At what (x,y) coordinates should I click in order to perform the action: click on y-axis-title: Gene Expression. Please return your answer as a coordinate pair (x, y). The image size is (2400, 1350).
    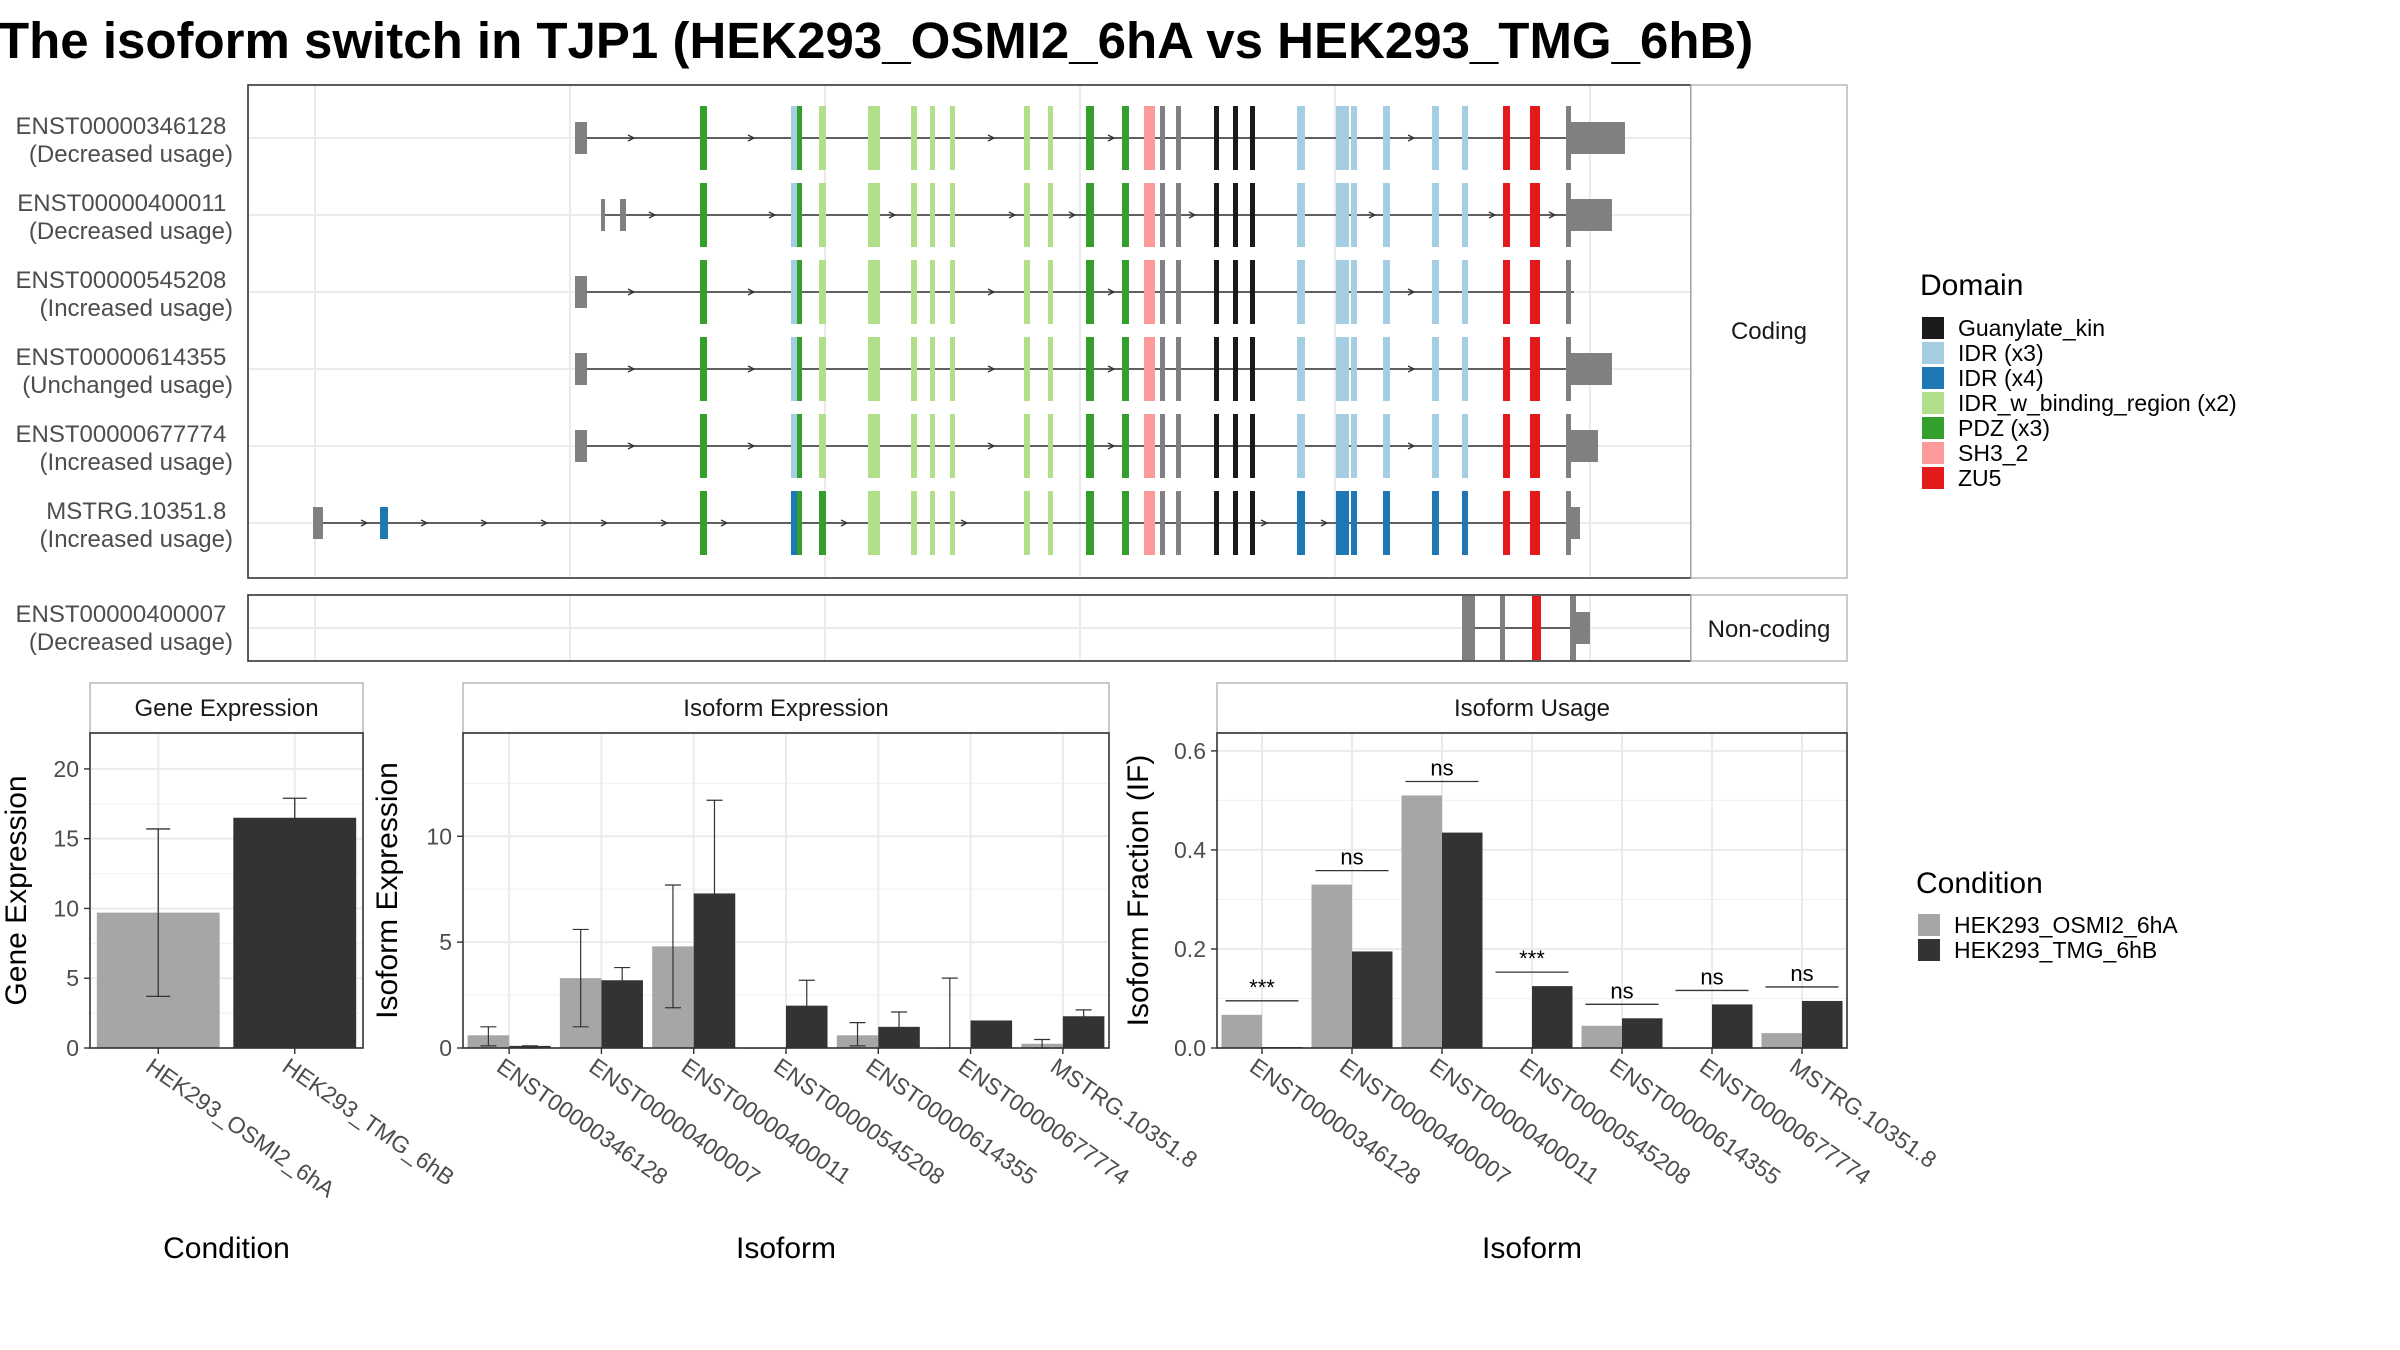
    Looking at the image, I should click on (16, 890).